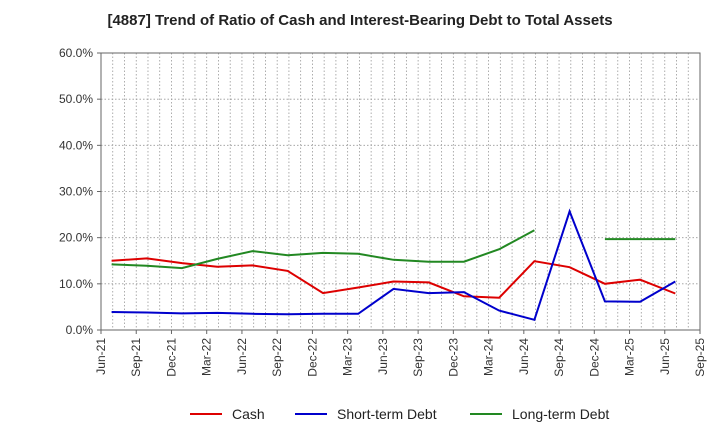  I want to click on x-tick-label: Jun-22, so click(242, 356).